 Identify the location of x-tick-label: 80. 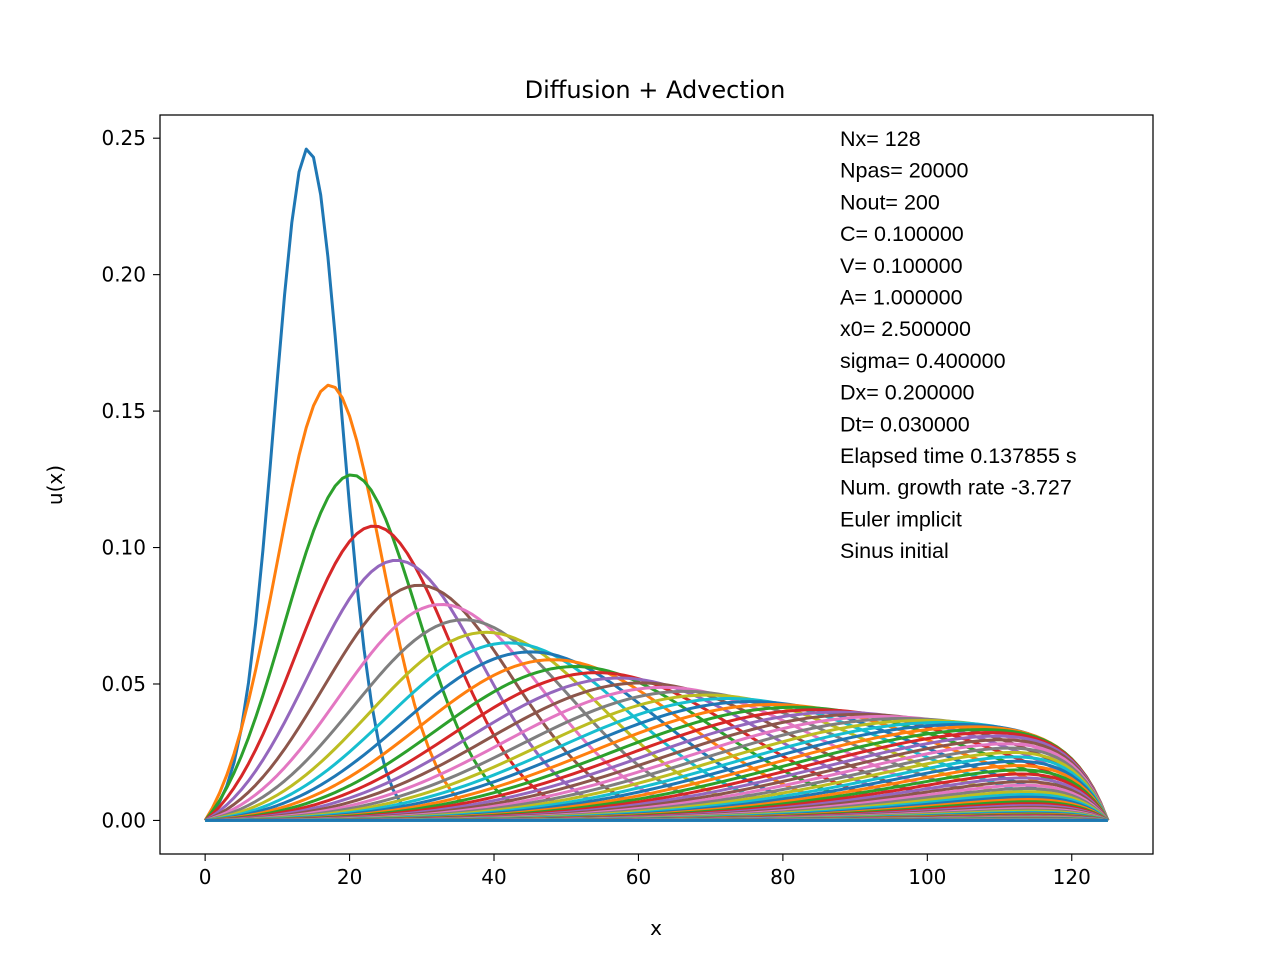
(782, 877).